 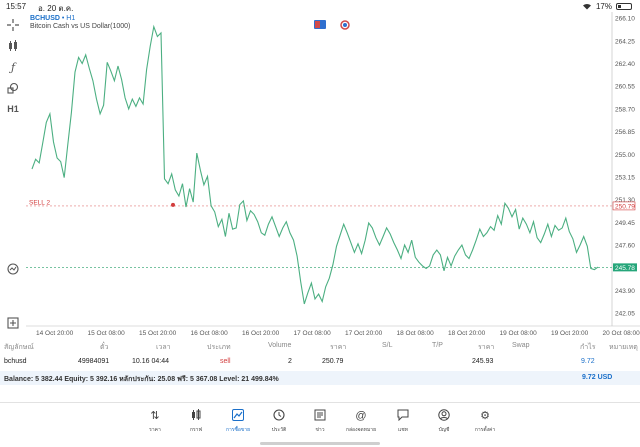 What do you see at coordinates (444, 424) in the screenshot?
I see `nav-account: บัญชี` at bounding box center [444, 424].